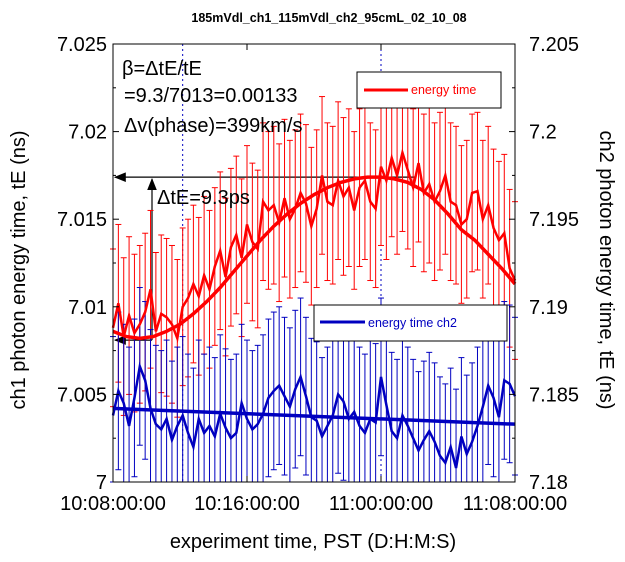 Image resolution: width=625 pixels, height=562 pixels. I want to click on chart-title: 185mVdl_ch1_115mVdl_ch2_95cmL_02_10_08, so click(328, 18).